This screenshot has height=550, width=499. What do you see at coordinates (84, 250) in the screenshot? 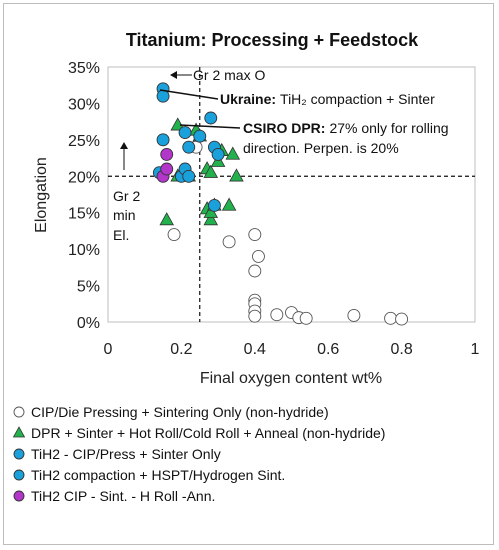
I see `y-tick-label: 10%` at bounding box center [84, 250].